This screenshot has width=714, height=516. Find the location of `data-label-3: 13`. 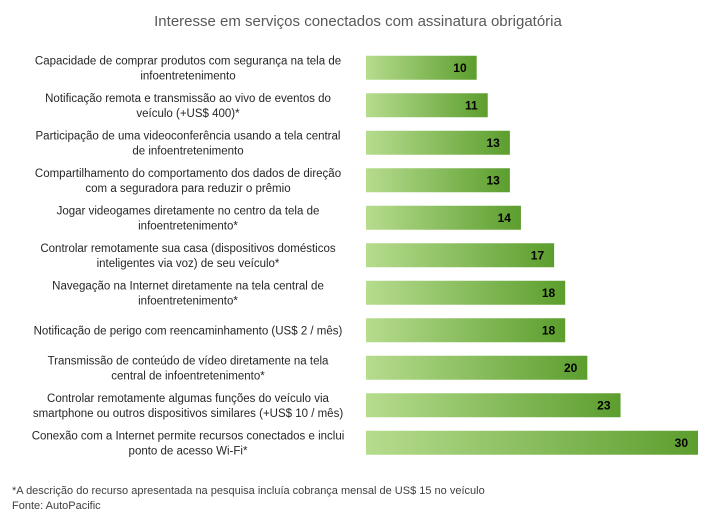

data-label-3: 13 is located at coordinates (494, 143).